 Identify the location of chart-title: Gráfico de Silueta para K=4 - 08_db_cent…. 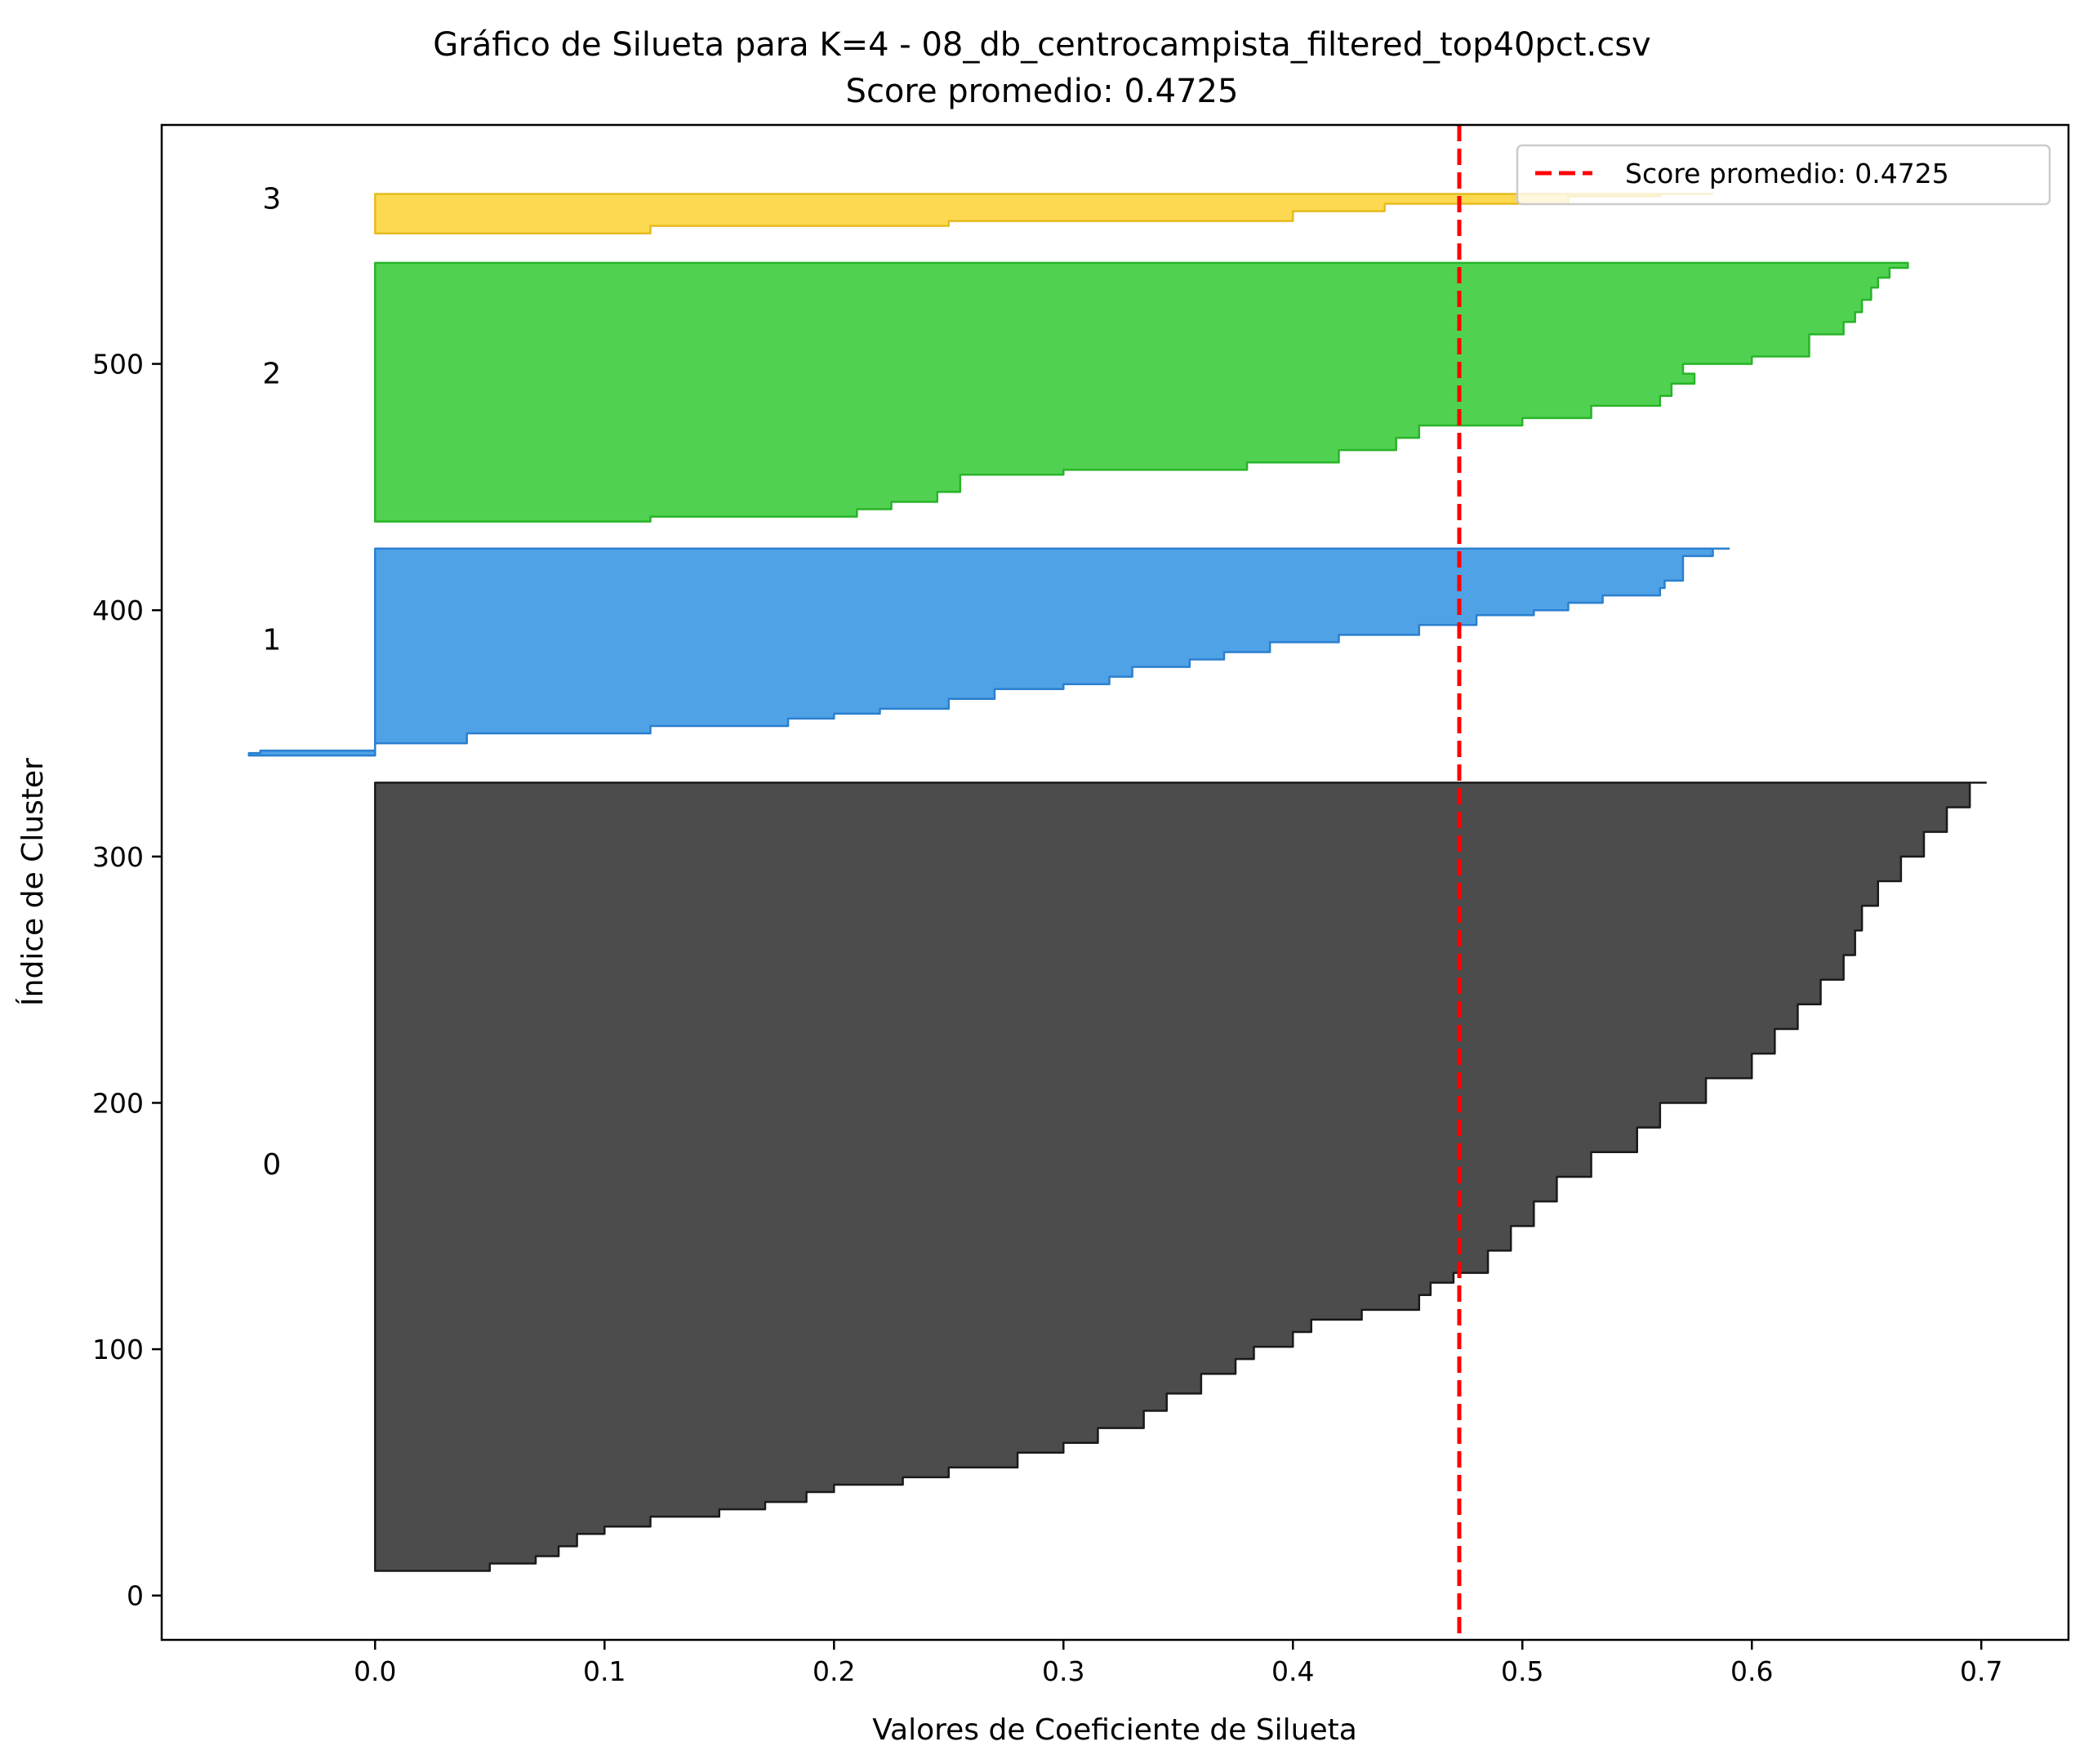
(1041, 45).